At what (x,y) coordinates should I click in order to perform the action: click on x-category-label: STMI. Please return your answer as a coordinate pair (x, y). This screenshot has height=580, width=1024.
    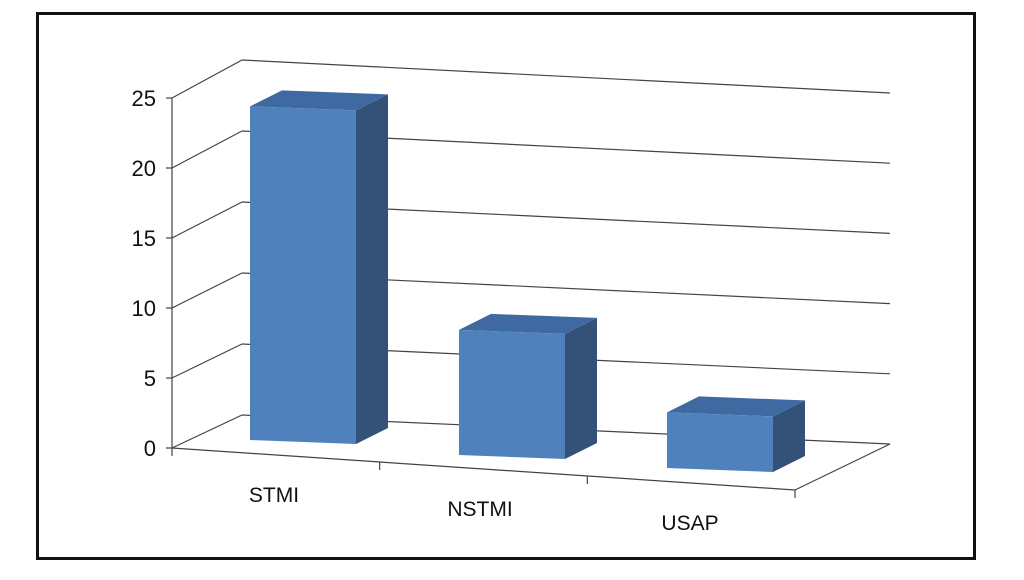
    Looking at the image, I should click on (274, 495).